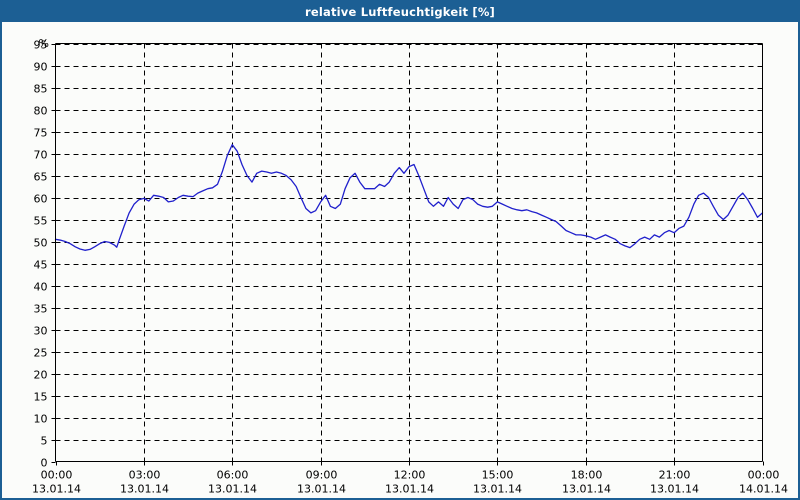 This screenshot has height=500, width=800. Describe the element at coordinates (41, 375) in the screenshot. I see `y-tick-label: 20` at that location.